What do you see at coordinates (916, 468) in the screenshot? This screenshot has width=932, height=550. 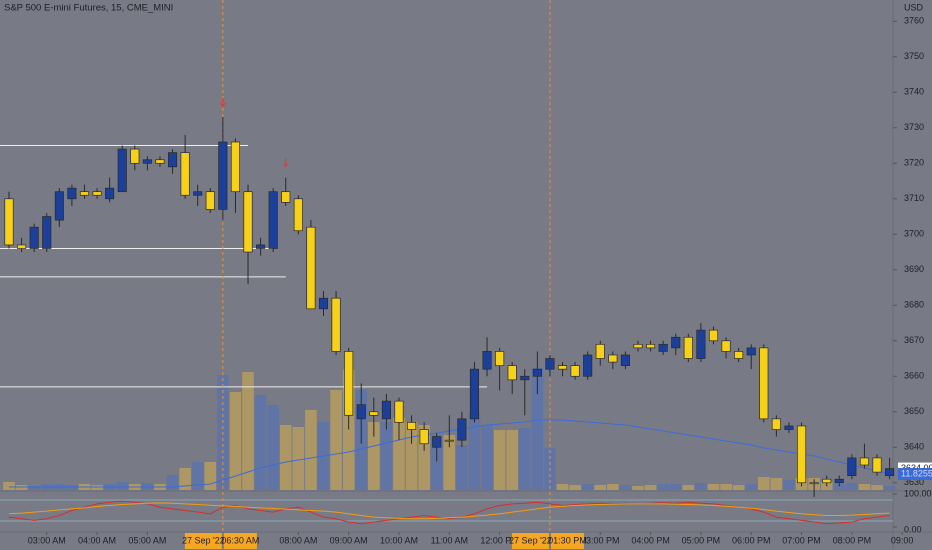 I see `last-price-label: 3634.00` at bounding box center [916, 468].